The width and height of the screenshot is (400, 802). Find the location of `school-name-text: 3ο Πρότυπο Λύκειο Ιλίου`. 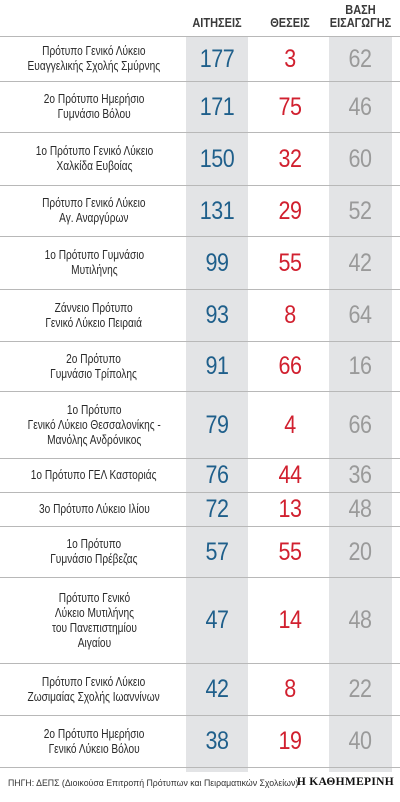

school-name-text: 3ο Πρότυπο Λύκειο Ιλίου is located at coordinates (93, 509).